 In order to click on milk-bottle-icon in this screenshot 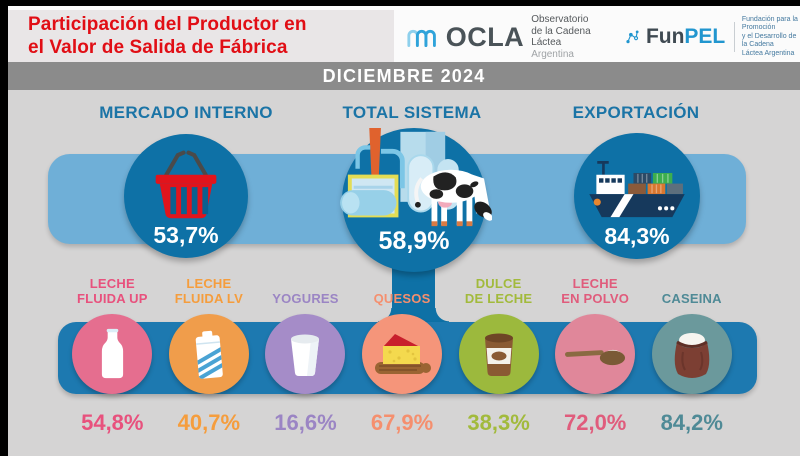, I will do `click(112, 353)`.